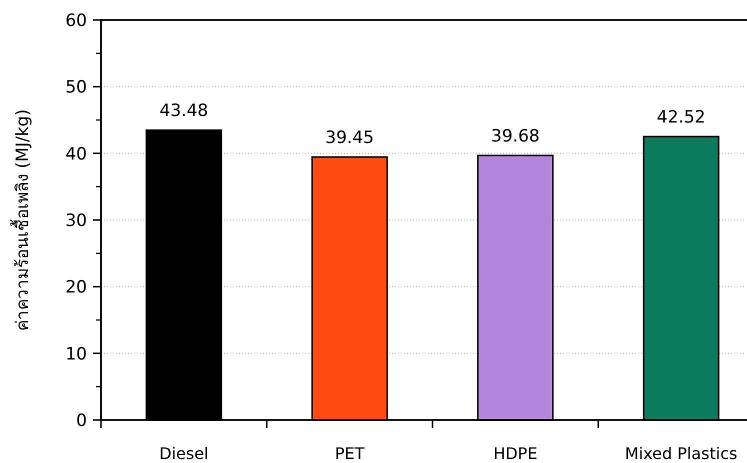 Image resolution: width=747 pixels, height=463 pixels. What do you see at coordinates (81, 421) in the screenshot?
I see `y-tick-label: 0` at bounding box center [81, 421].